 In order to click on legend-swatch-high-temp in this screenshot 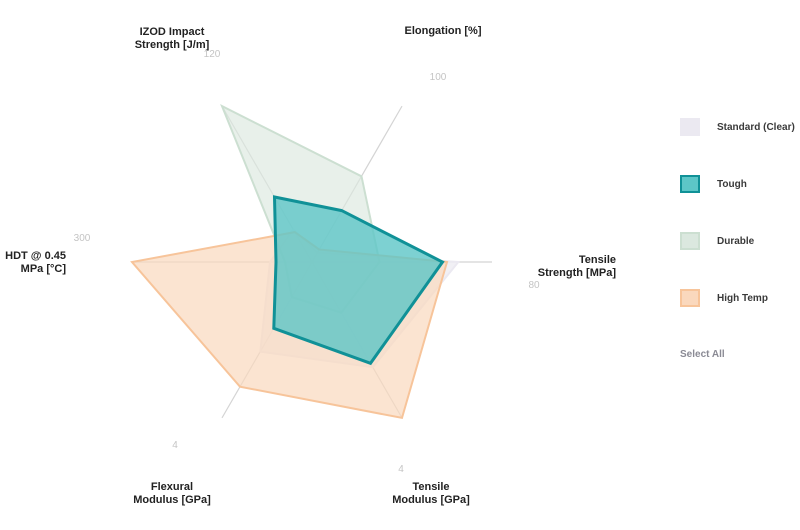, I will do `click(690, 298)`.